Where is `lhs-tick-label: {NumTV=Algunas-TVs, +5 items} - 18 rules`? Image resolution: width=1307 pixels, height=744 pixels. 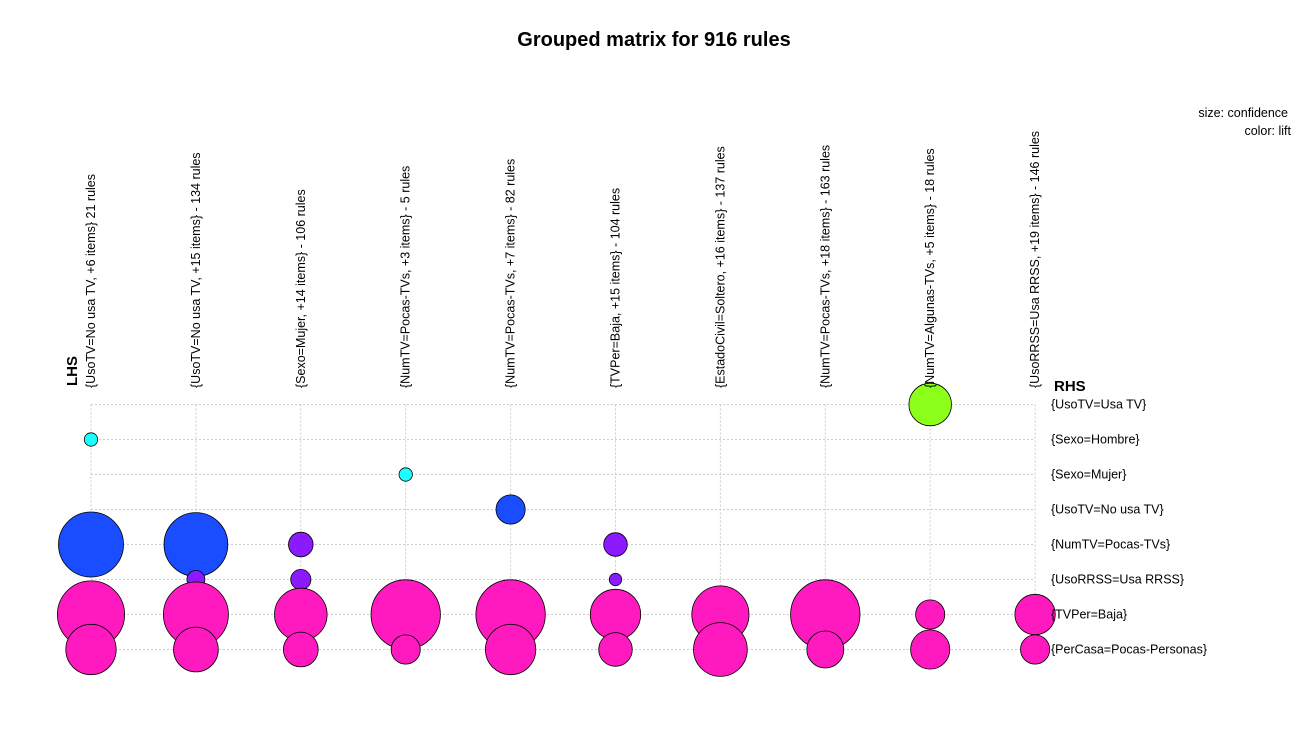 lhs-tick-label: {NumTV=Algunas-TVs, +5 items} - 18 rules is located at coordinates (930, 268).